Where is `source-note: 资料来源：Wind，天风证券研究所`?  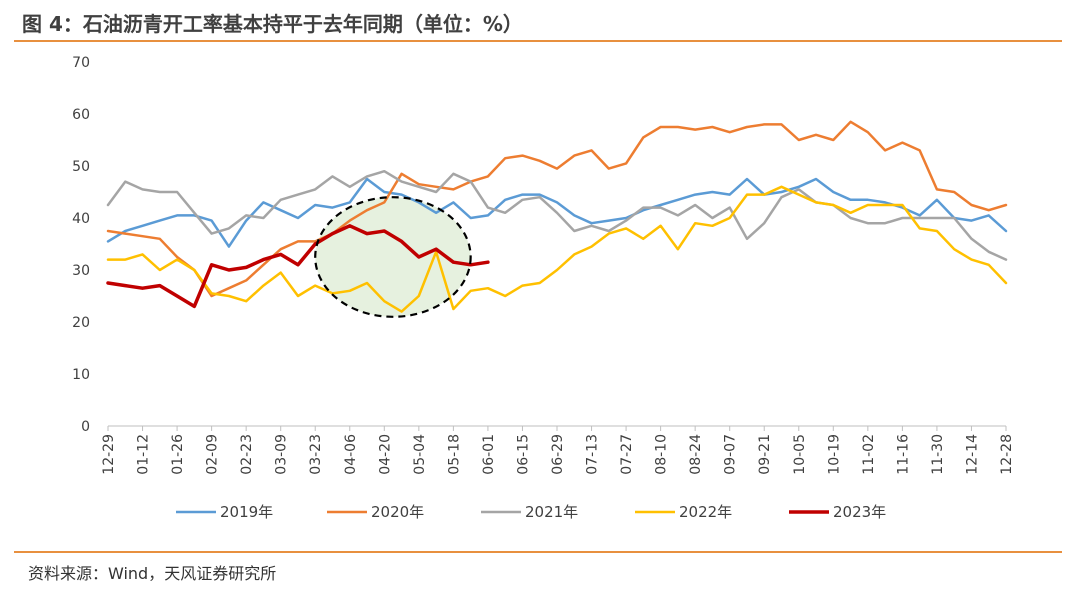
source-note: 资料来源：Wind，天风证券研究所 is located at coordinates (152, 573).